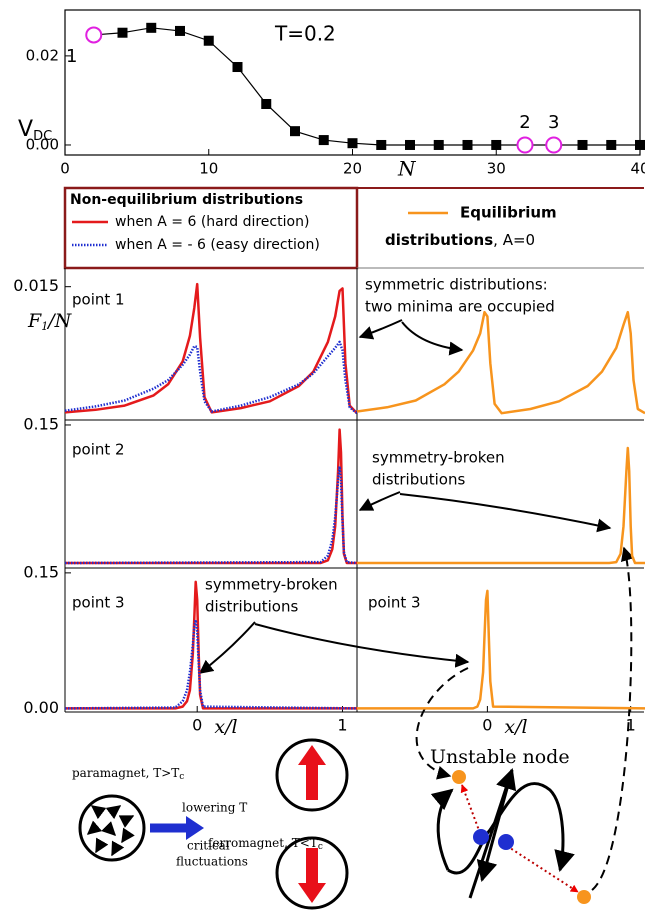  I want to click on panel-label: point 3, so click(98, 603).